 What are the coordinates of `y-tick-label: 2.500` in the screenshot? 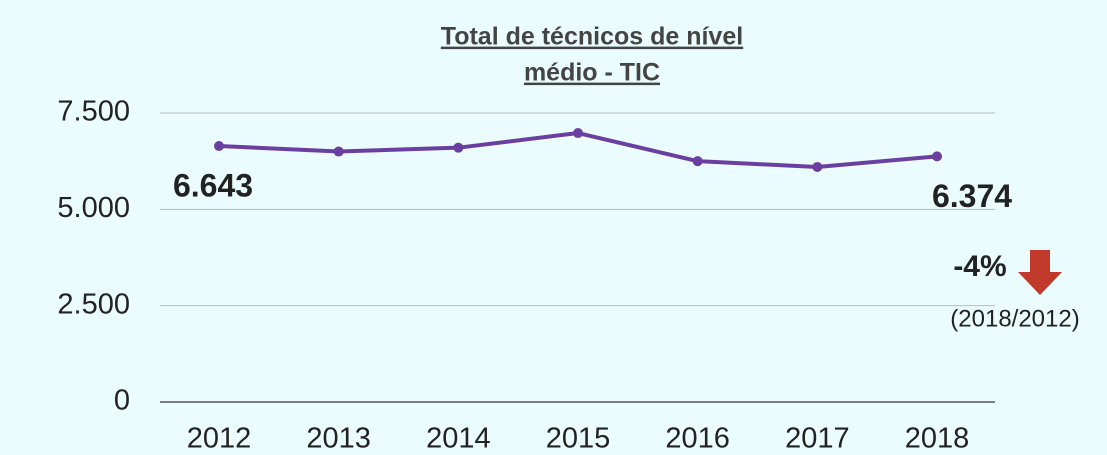 It's located at (93, 304).